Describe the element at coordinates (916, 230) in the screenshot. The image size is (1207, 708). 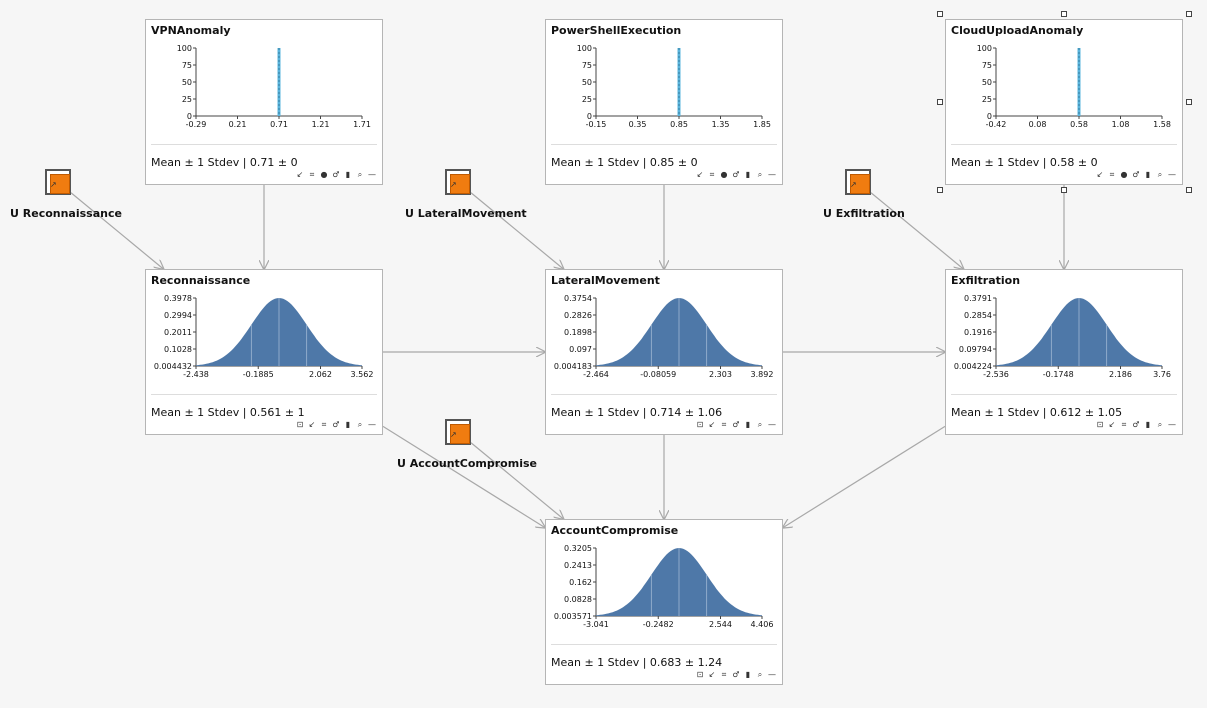
I see `edge-u-exfil-to-exfil` at that location.